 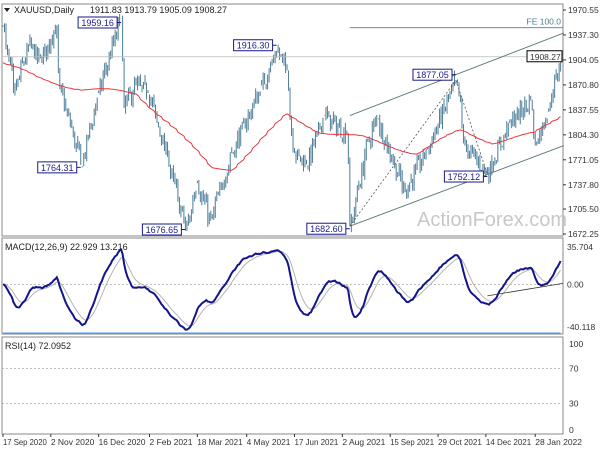 What do you see at coordinates (581, 327) in the screenshot?
I see `macd-tick-label: -40.118` at bounding box center [581, 327].